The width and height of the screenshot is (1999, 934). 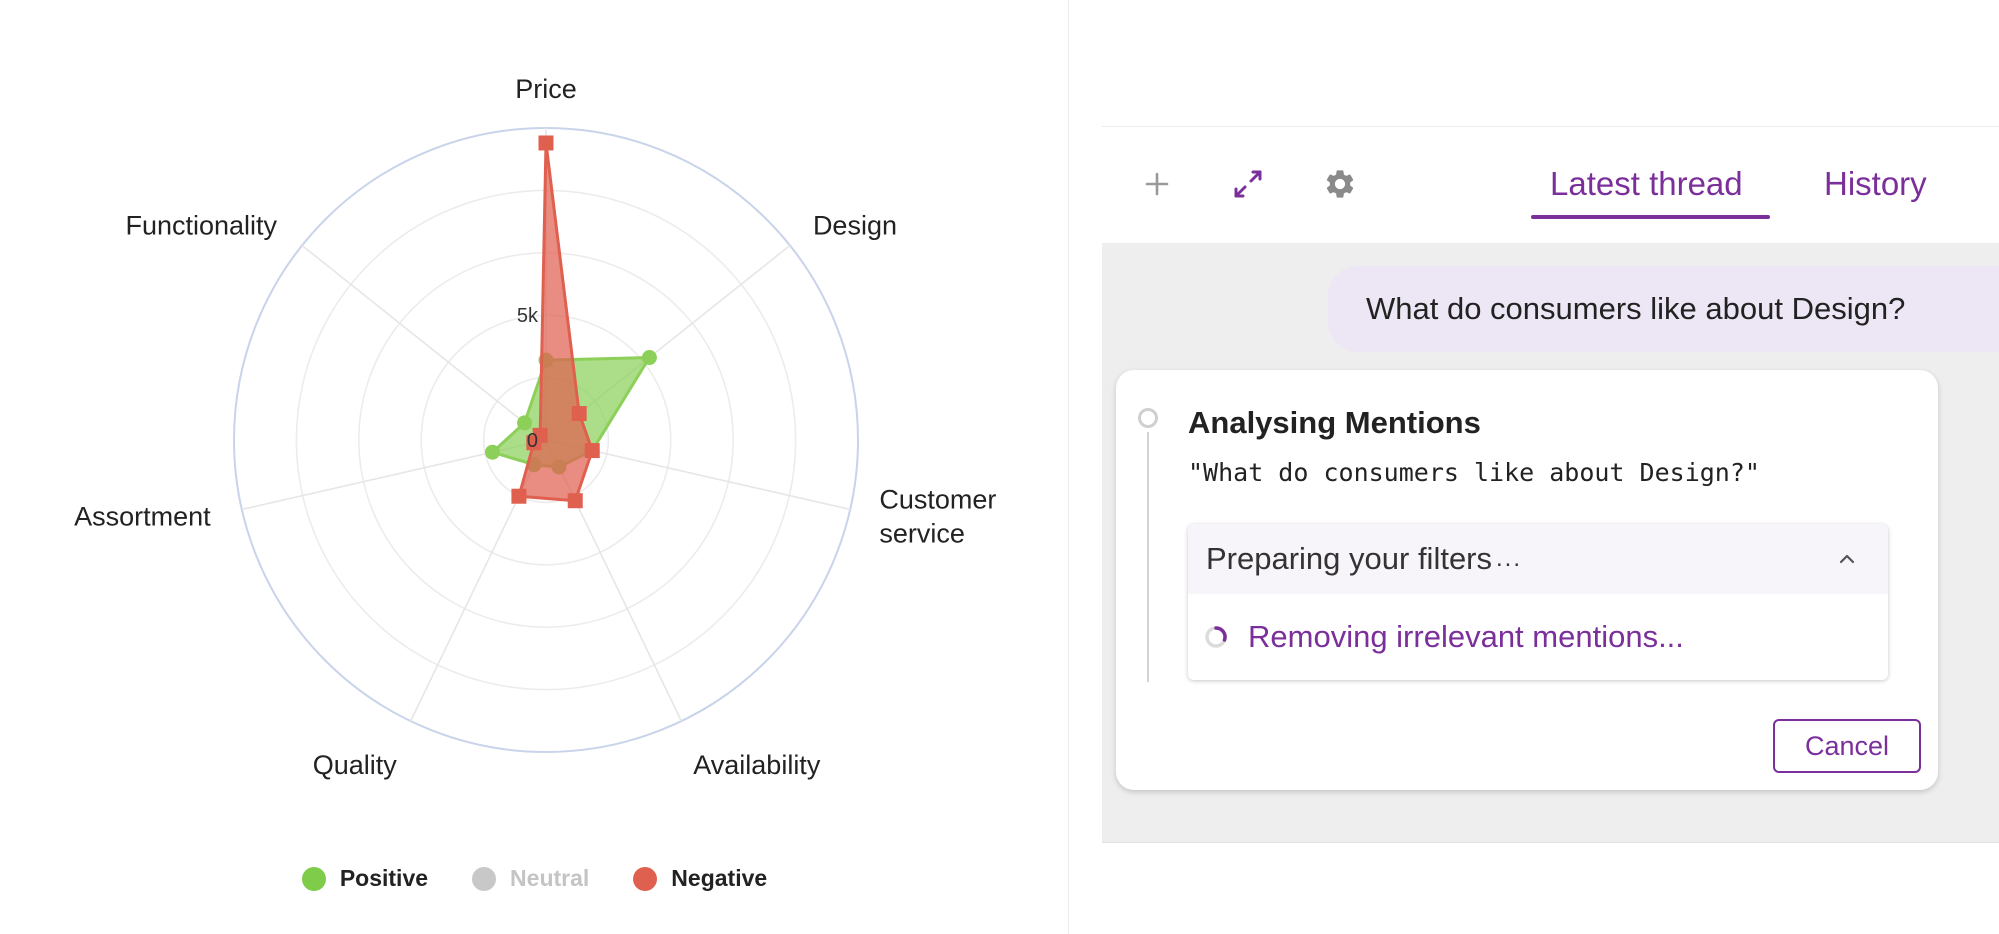 I want to click on legend-item-negative: Negative, so click(x=700, y=878).